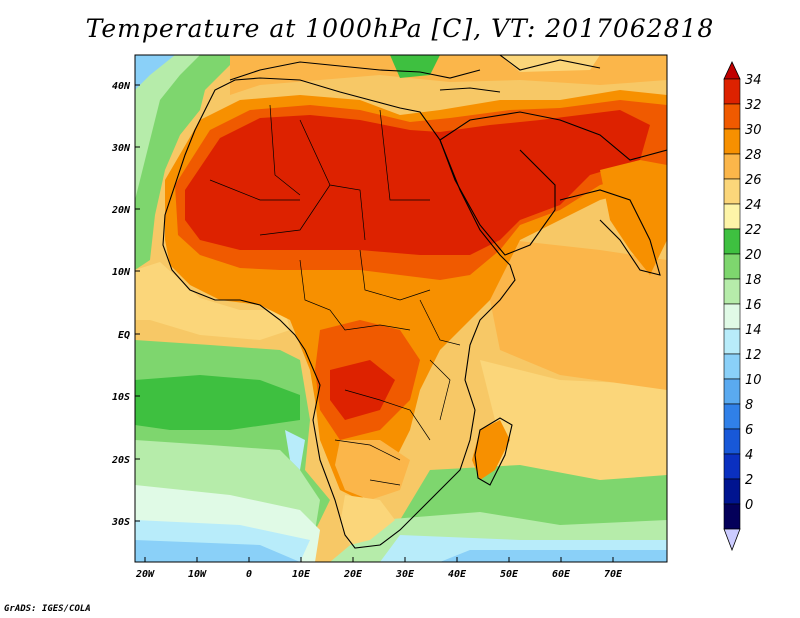 The height and width of the screenshot is (618, 800). What do you see at coordinates (362, 390) in the screenshot?
I see `field-angola-hot` at bounding box center [362, 390].